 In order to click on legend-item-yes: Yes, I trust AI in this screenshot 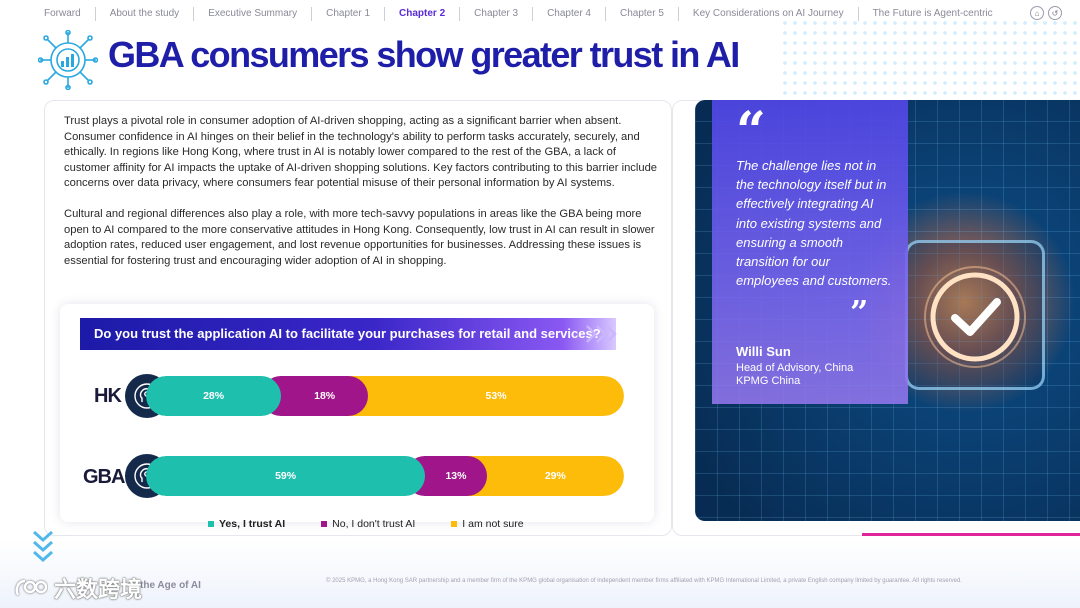, I will do `click(246, 524)`.